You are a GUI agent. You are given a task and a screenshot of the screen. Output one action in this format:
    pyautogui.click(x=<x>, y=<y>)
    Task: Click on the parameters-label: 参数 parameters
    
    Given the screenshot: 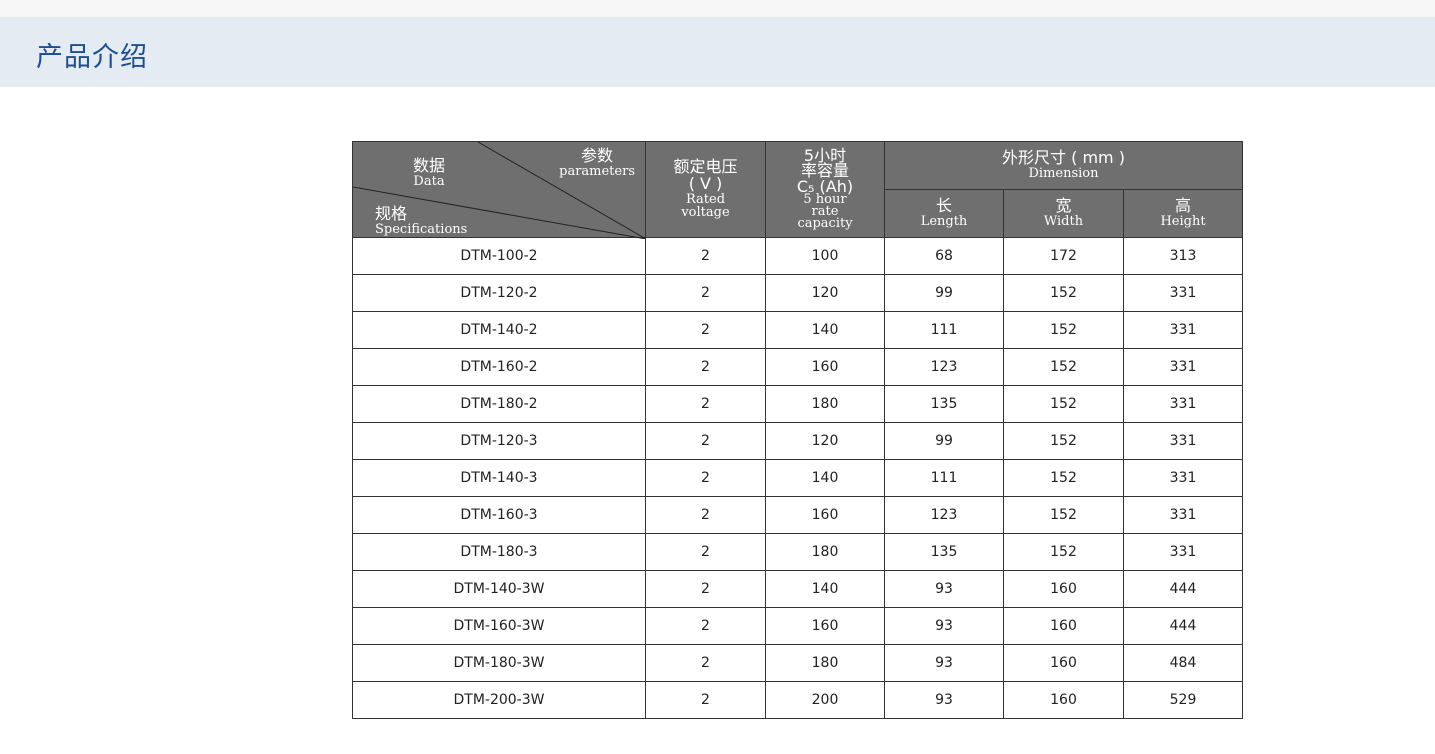 What is the action you would take?
    pyautogui.click(x=597, y=162)
    